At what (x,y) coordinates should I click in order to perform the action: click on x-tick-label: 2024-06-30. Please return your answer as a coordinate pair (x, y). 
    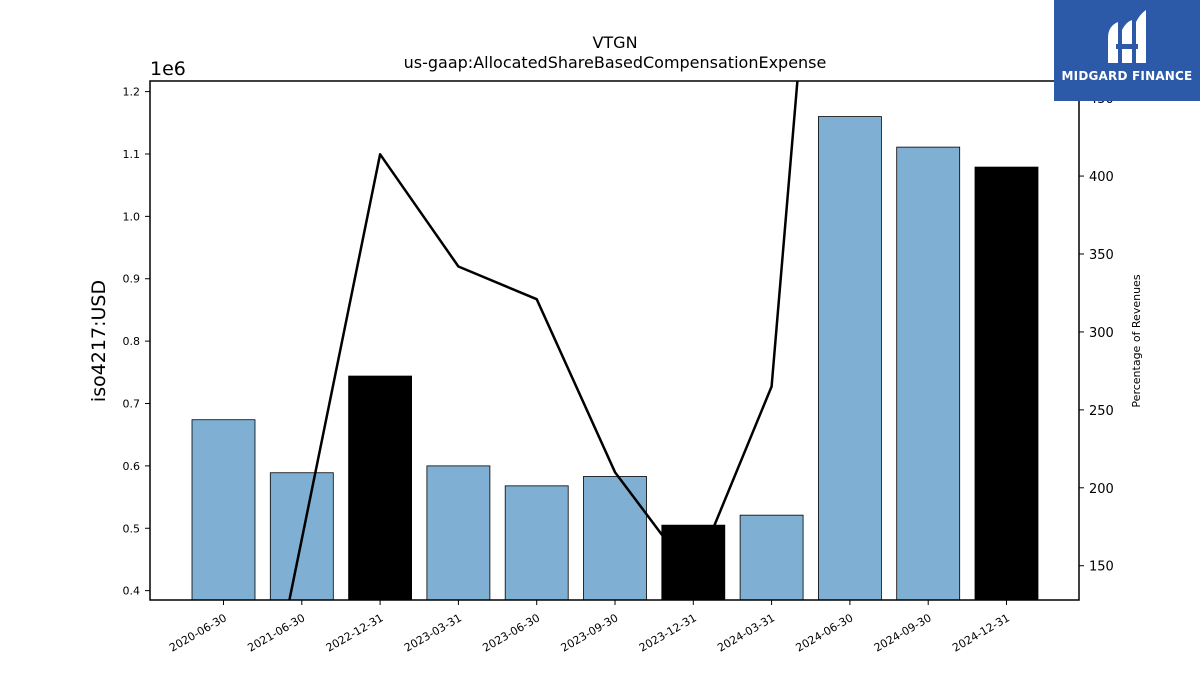
    Looking at the image, I should click on (825, 632).